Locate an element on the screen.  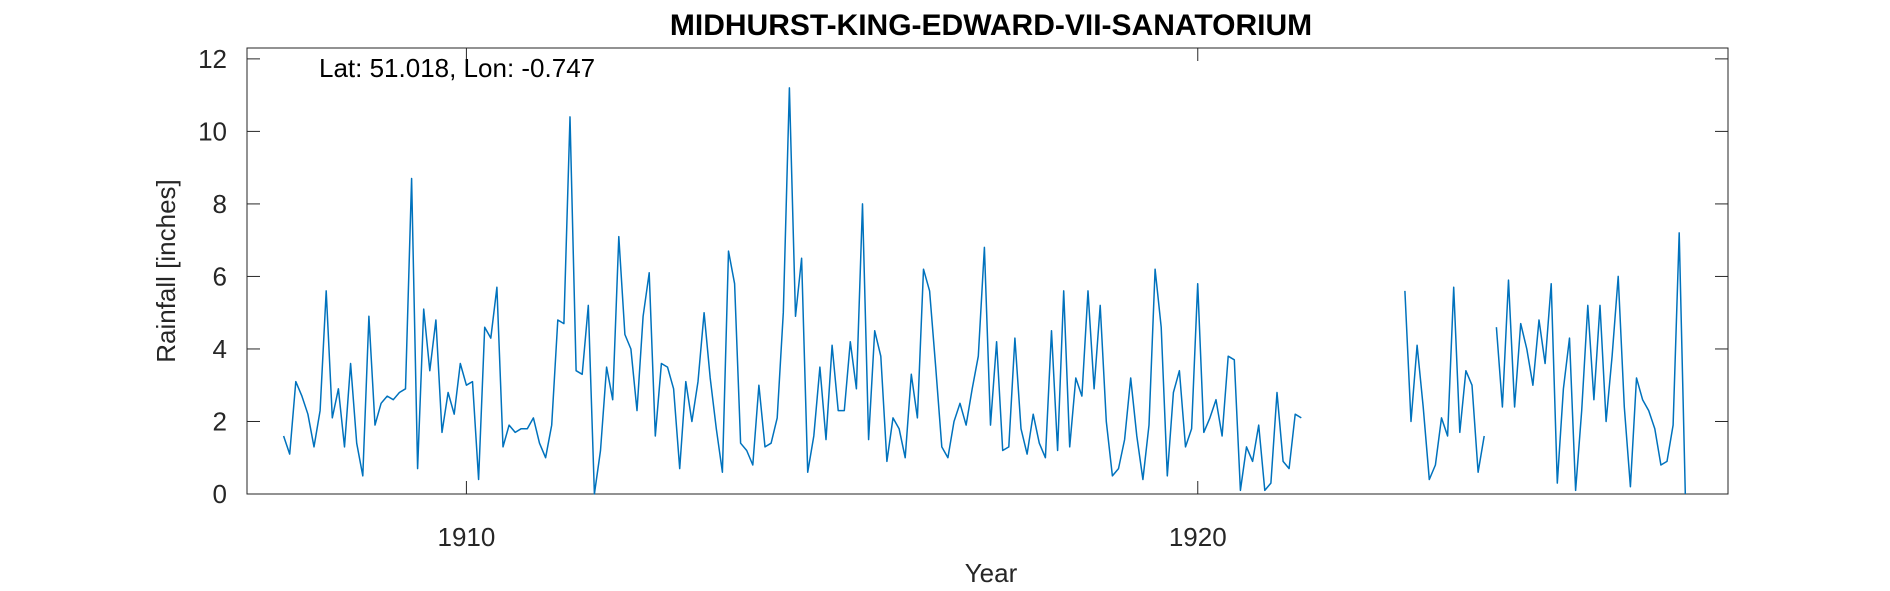
y-axis-label: Rainfall [inches] is located at coordinates (166, 271).